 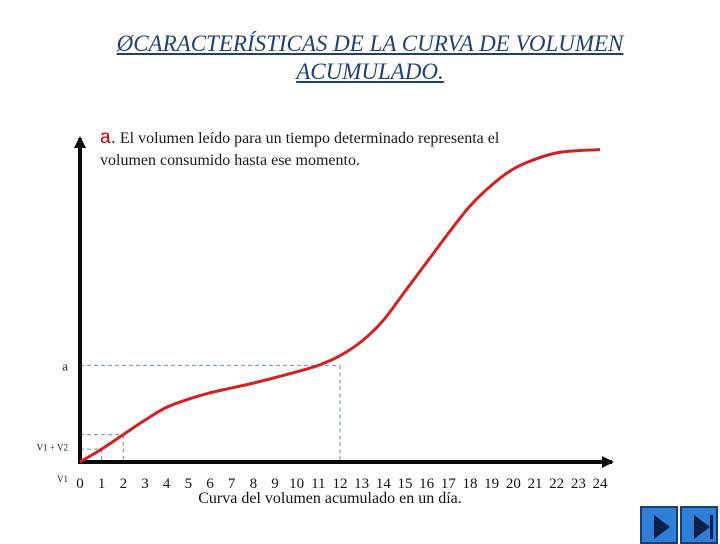 I want to click on play-icon, so click(x=662, y=527).